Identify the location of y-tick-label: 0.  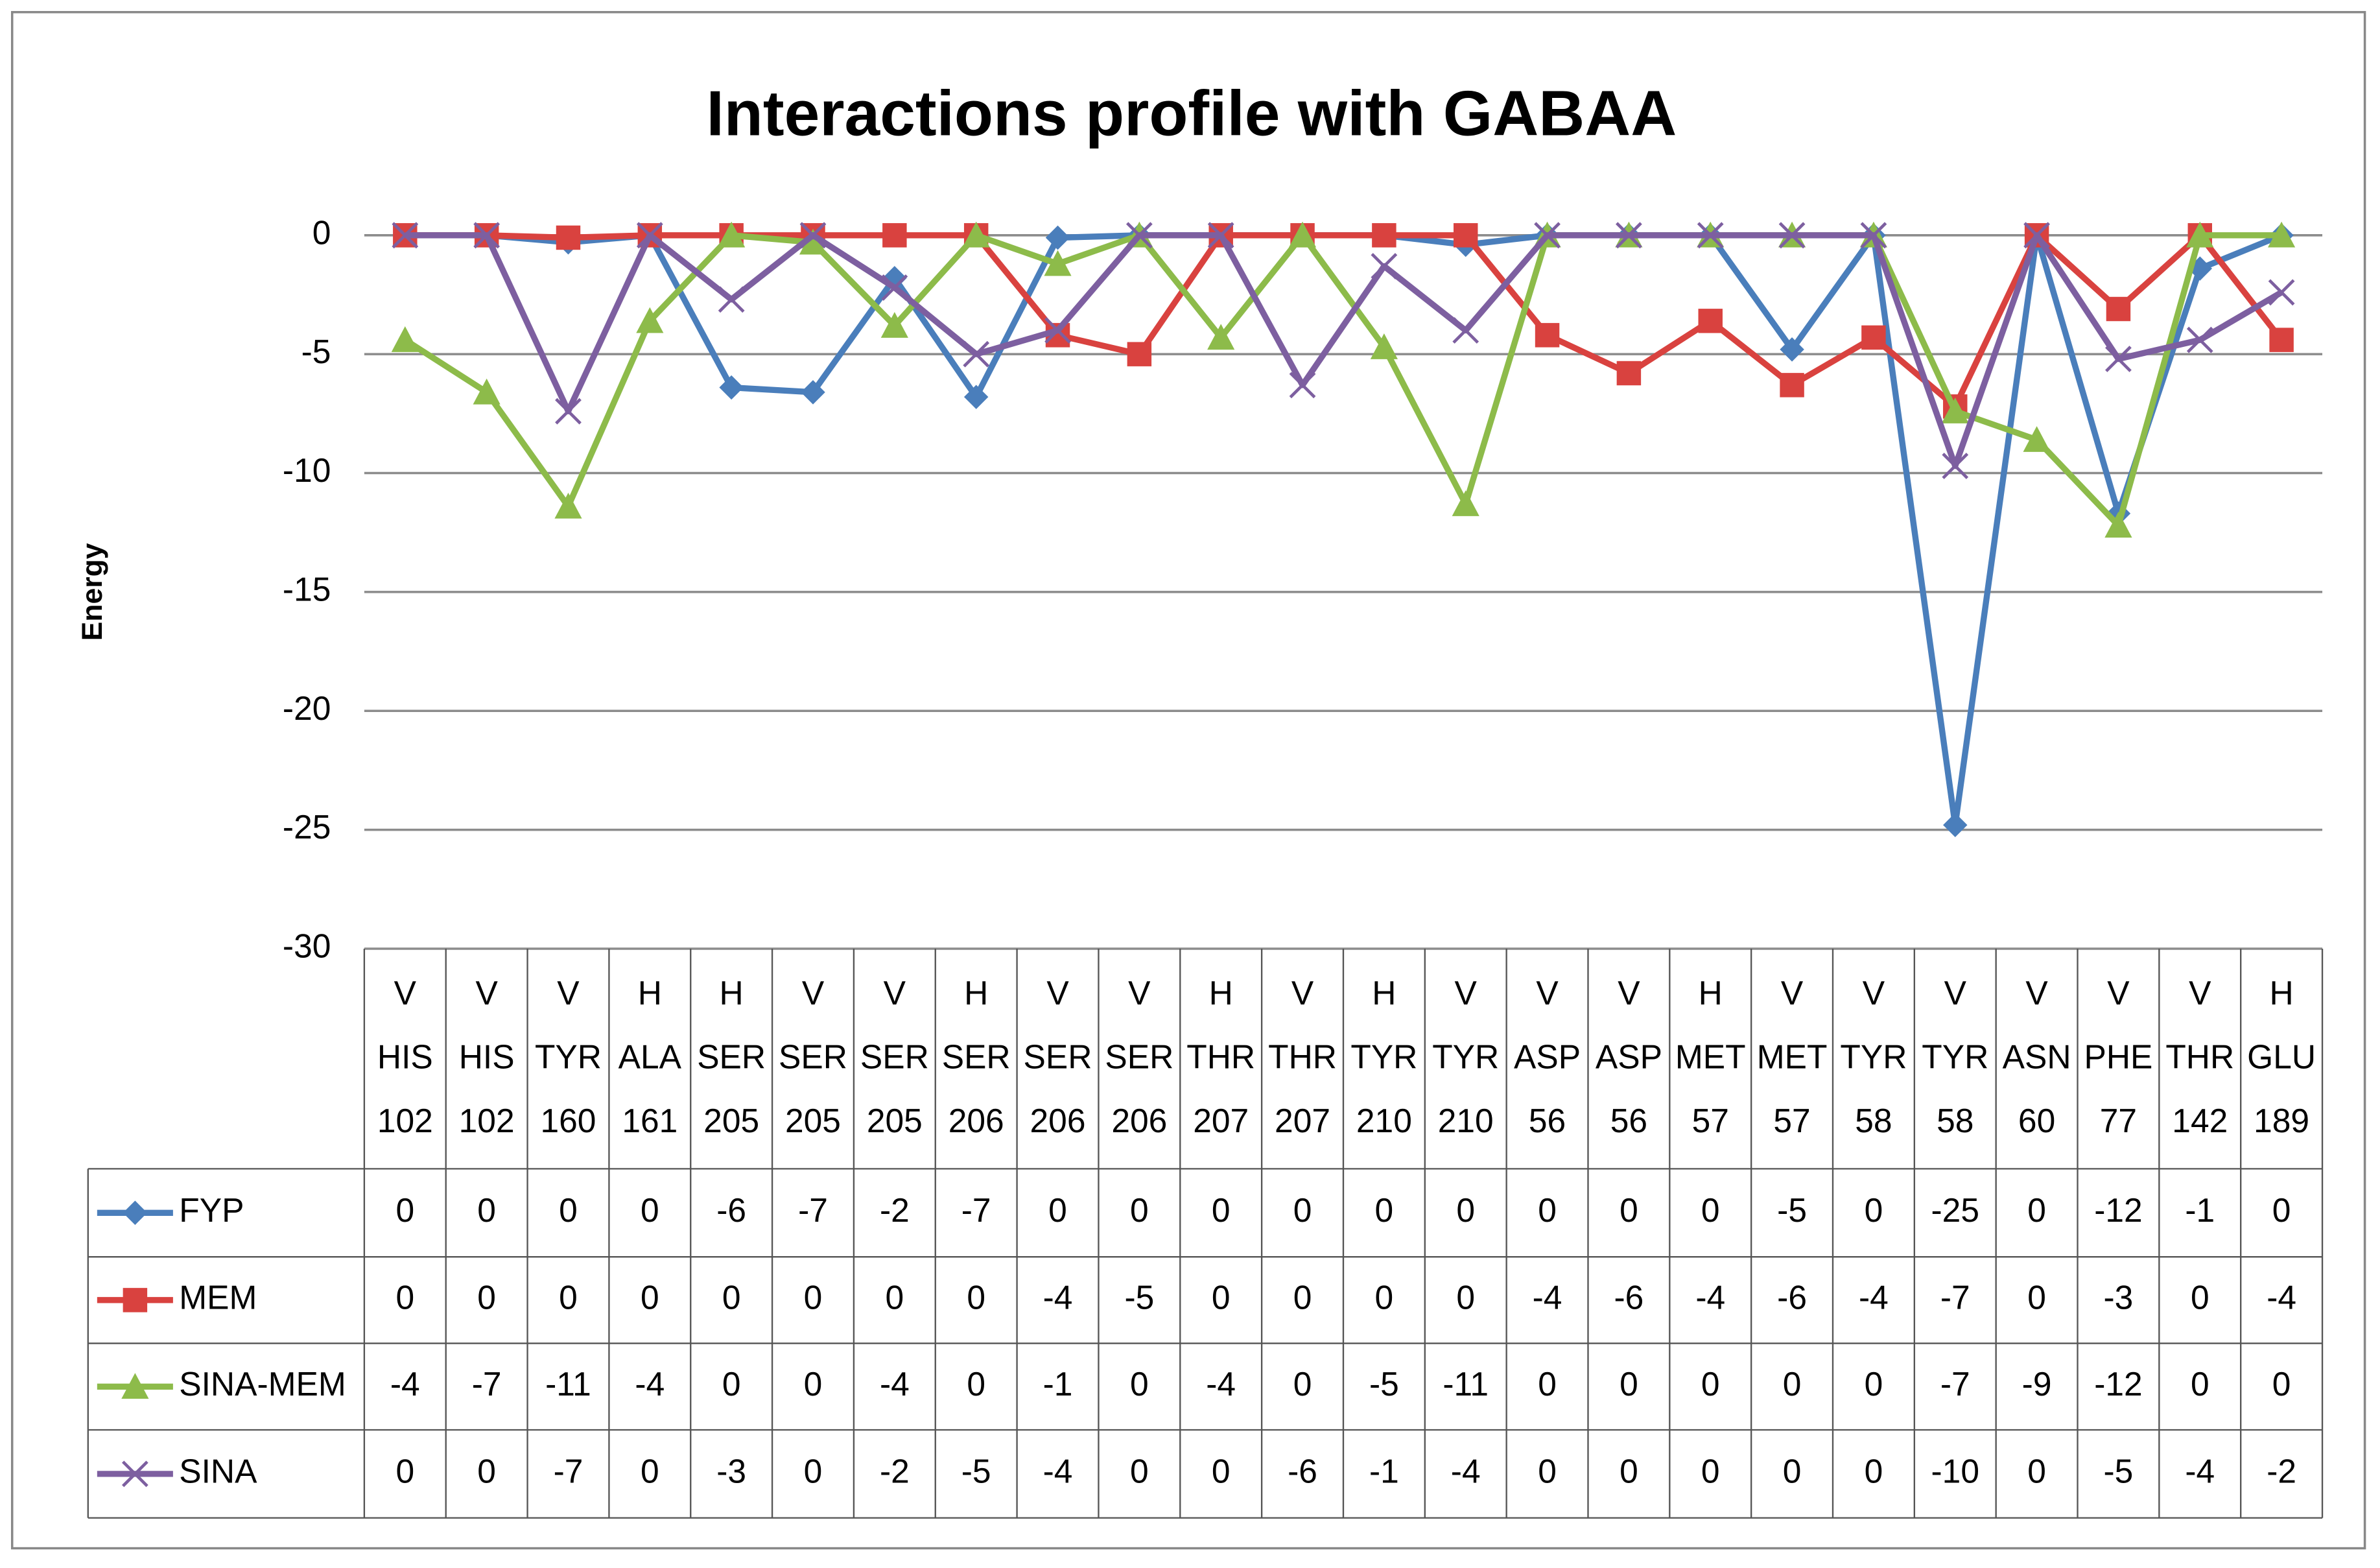
(321, 232).